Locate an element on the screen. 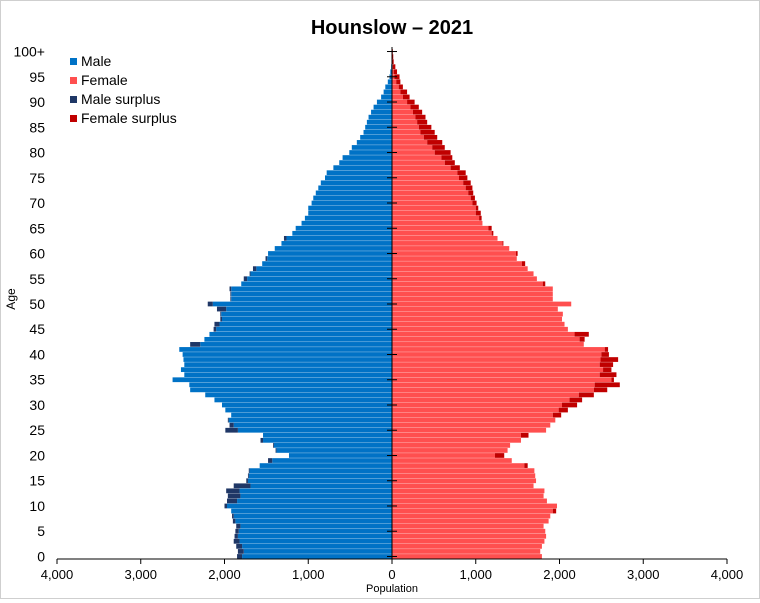 The width and height of the screenshot is (760, 603). y-tick-label: 35 is located at coordinates (37, 380).